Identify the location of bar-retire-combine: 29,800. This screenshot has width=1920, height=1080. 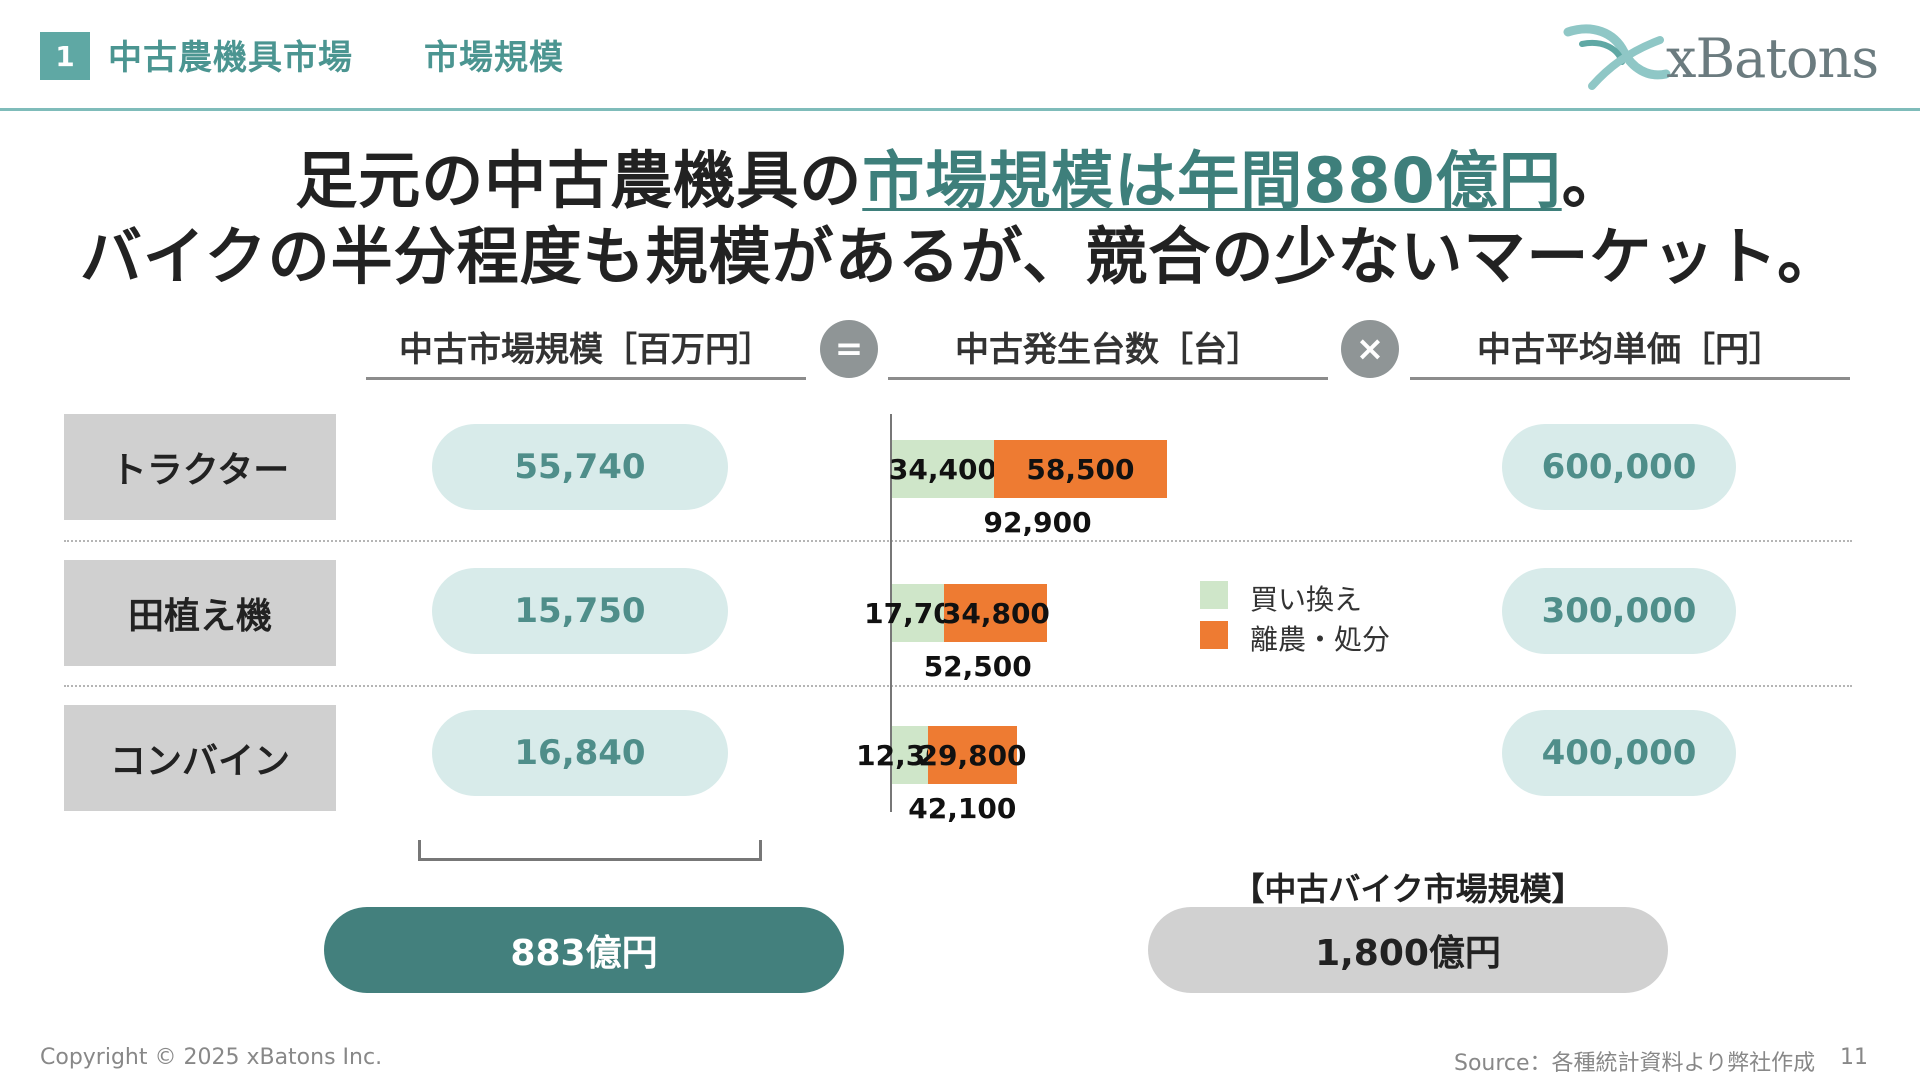
(972, 755).